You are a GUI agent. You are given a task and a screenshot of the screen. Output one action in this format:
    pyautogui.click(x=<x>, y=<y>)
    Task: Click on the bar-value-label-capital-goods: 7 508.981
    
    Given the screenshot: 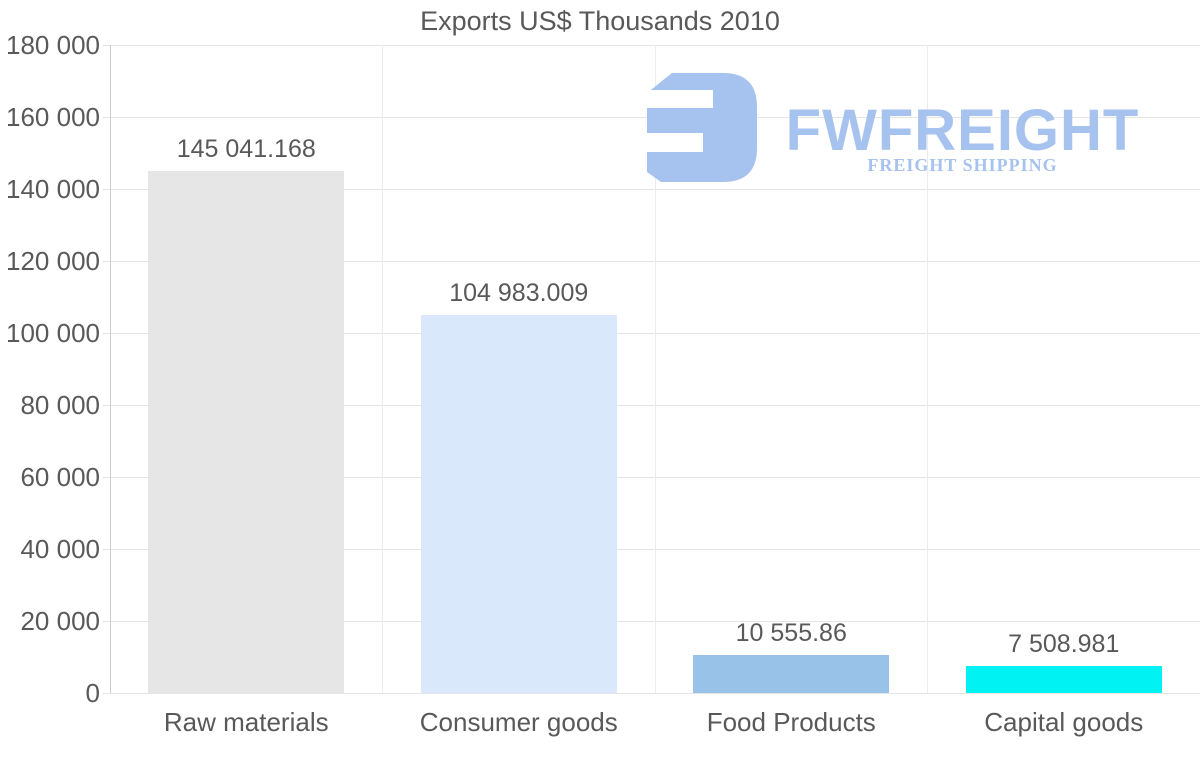 What is the action you would take?
    pyautogui.click(x=1064, y=644)
    